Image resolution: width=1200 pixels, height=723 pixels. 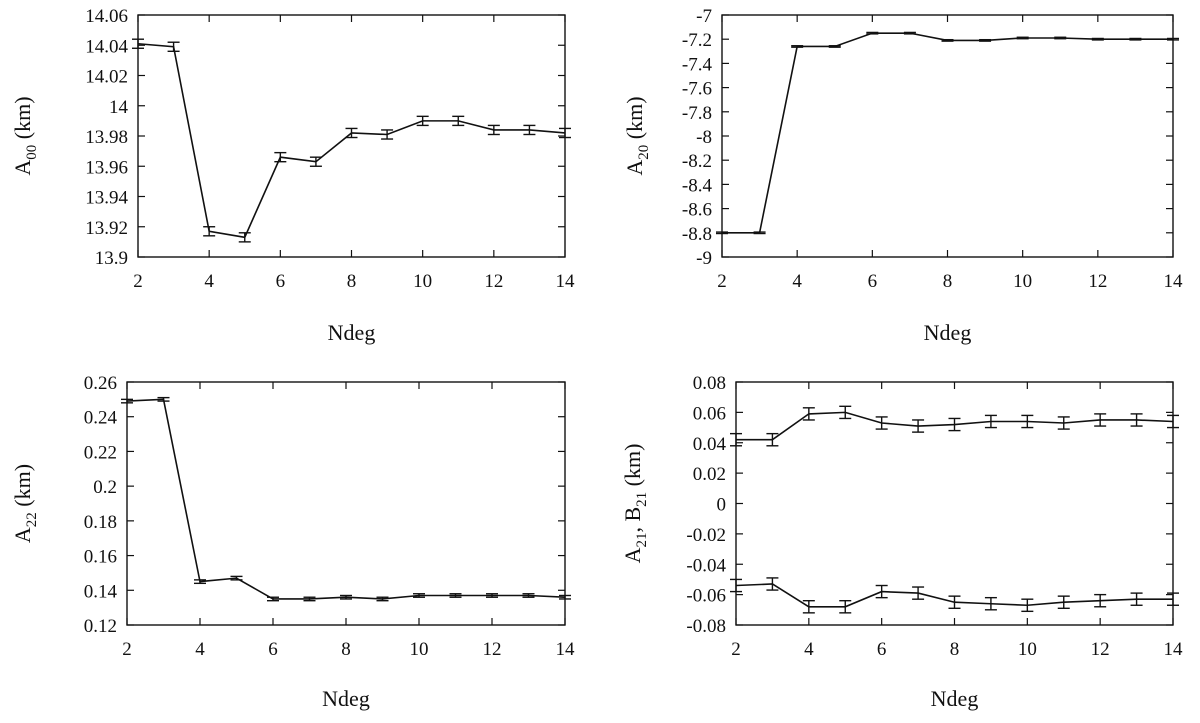 What do you see at coordinates (100, 522) in the screenshot?
I see `y-tick-label: 0.18` at bounding box center [100, 522].